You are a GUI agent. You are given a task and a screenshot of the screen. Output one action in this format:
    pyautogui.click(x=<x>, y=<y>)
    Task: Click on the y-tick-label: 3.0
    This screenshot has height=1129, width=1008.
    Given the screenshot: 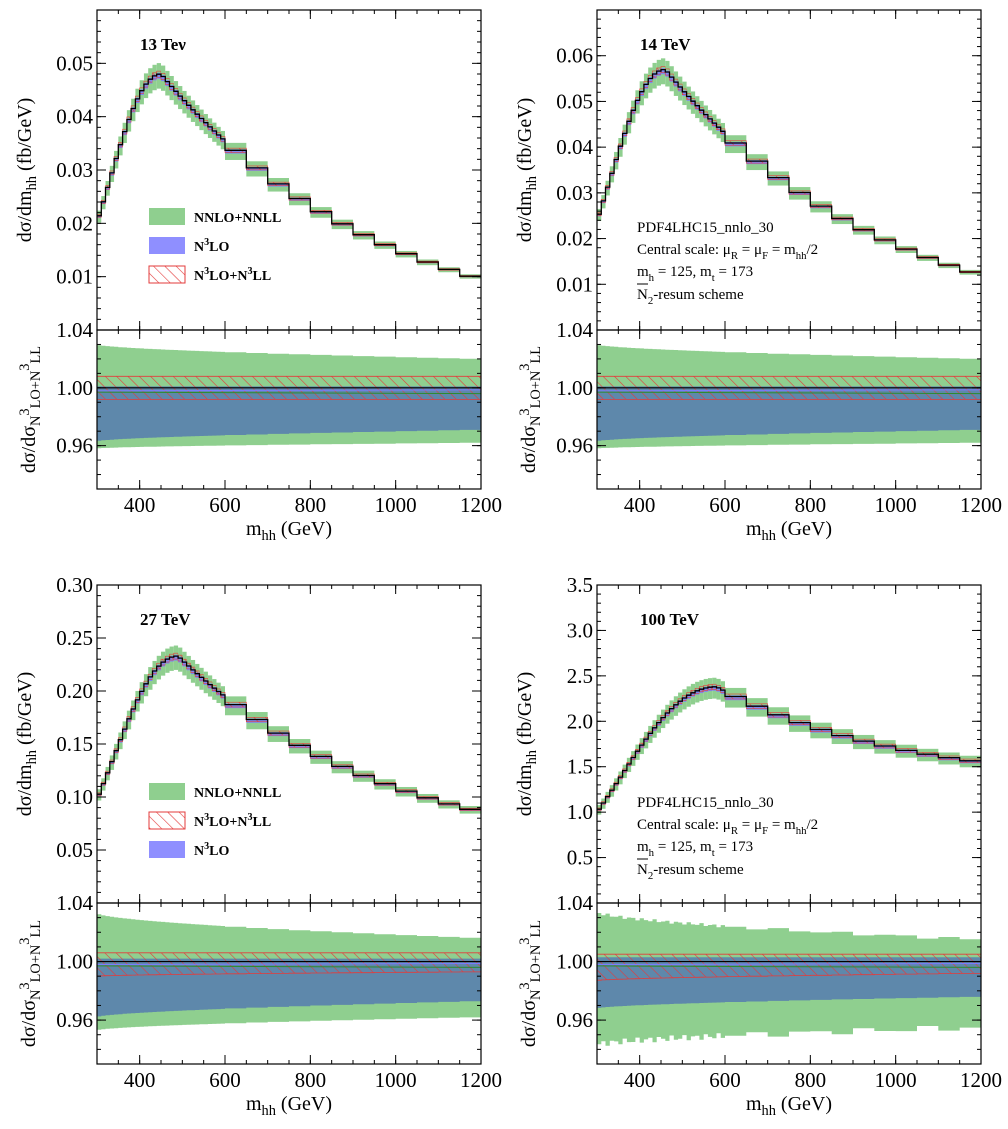 What is the action you would take?
    pyautogui.click(x=580, y=630)
    